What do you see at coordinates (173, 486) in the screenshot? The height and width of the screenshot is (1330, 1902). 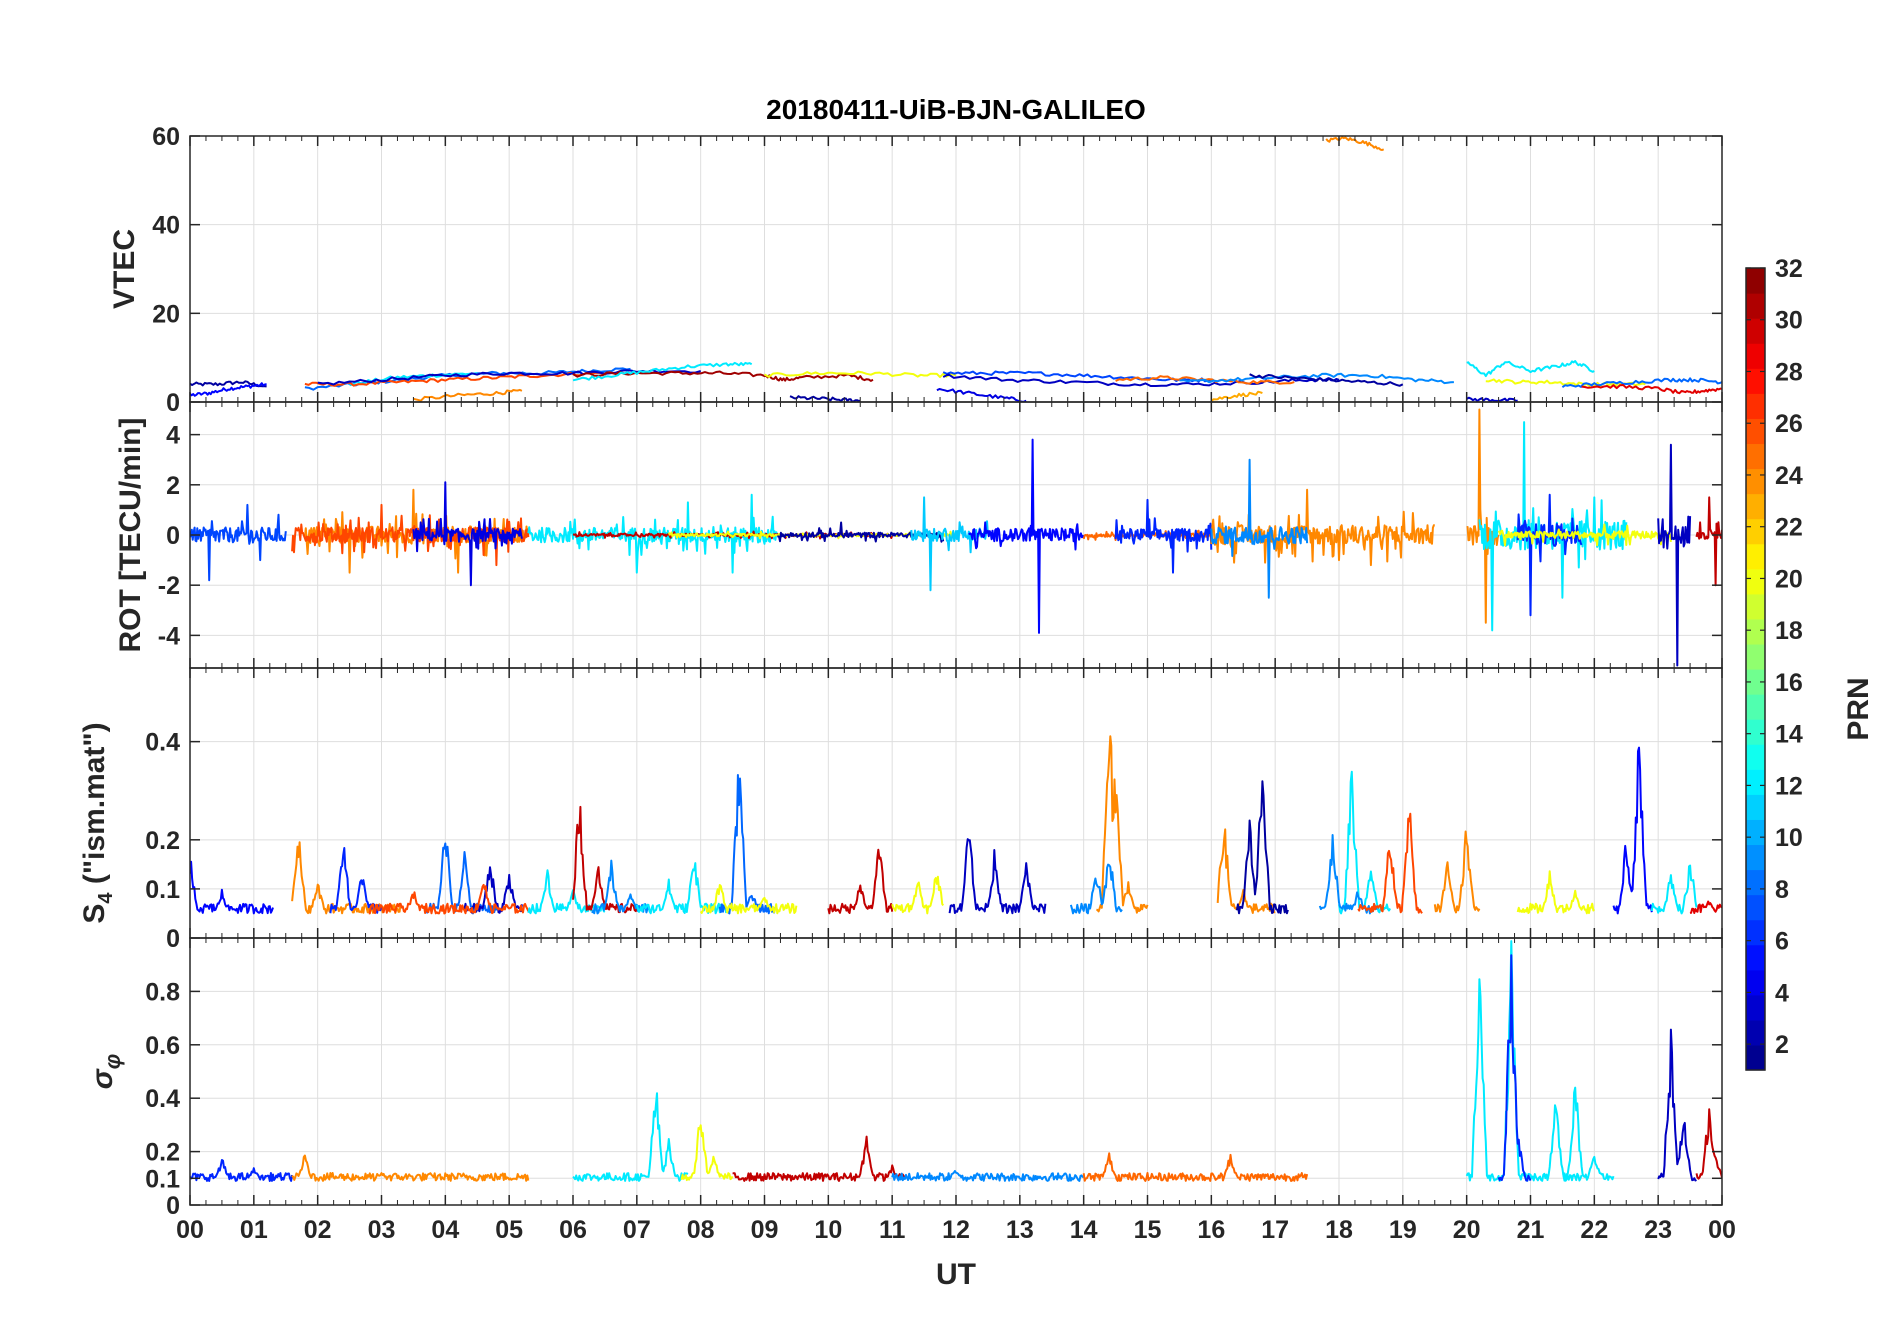 I see `y-tick-label: 2` at bounding box center [173, 486].